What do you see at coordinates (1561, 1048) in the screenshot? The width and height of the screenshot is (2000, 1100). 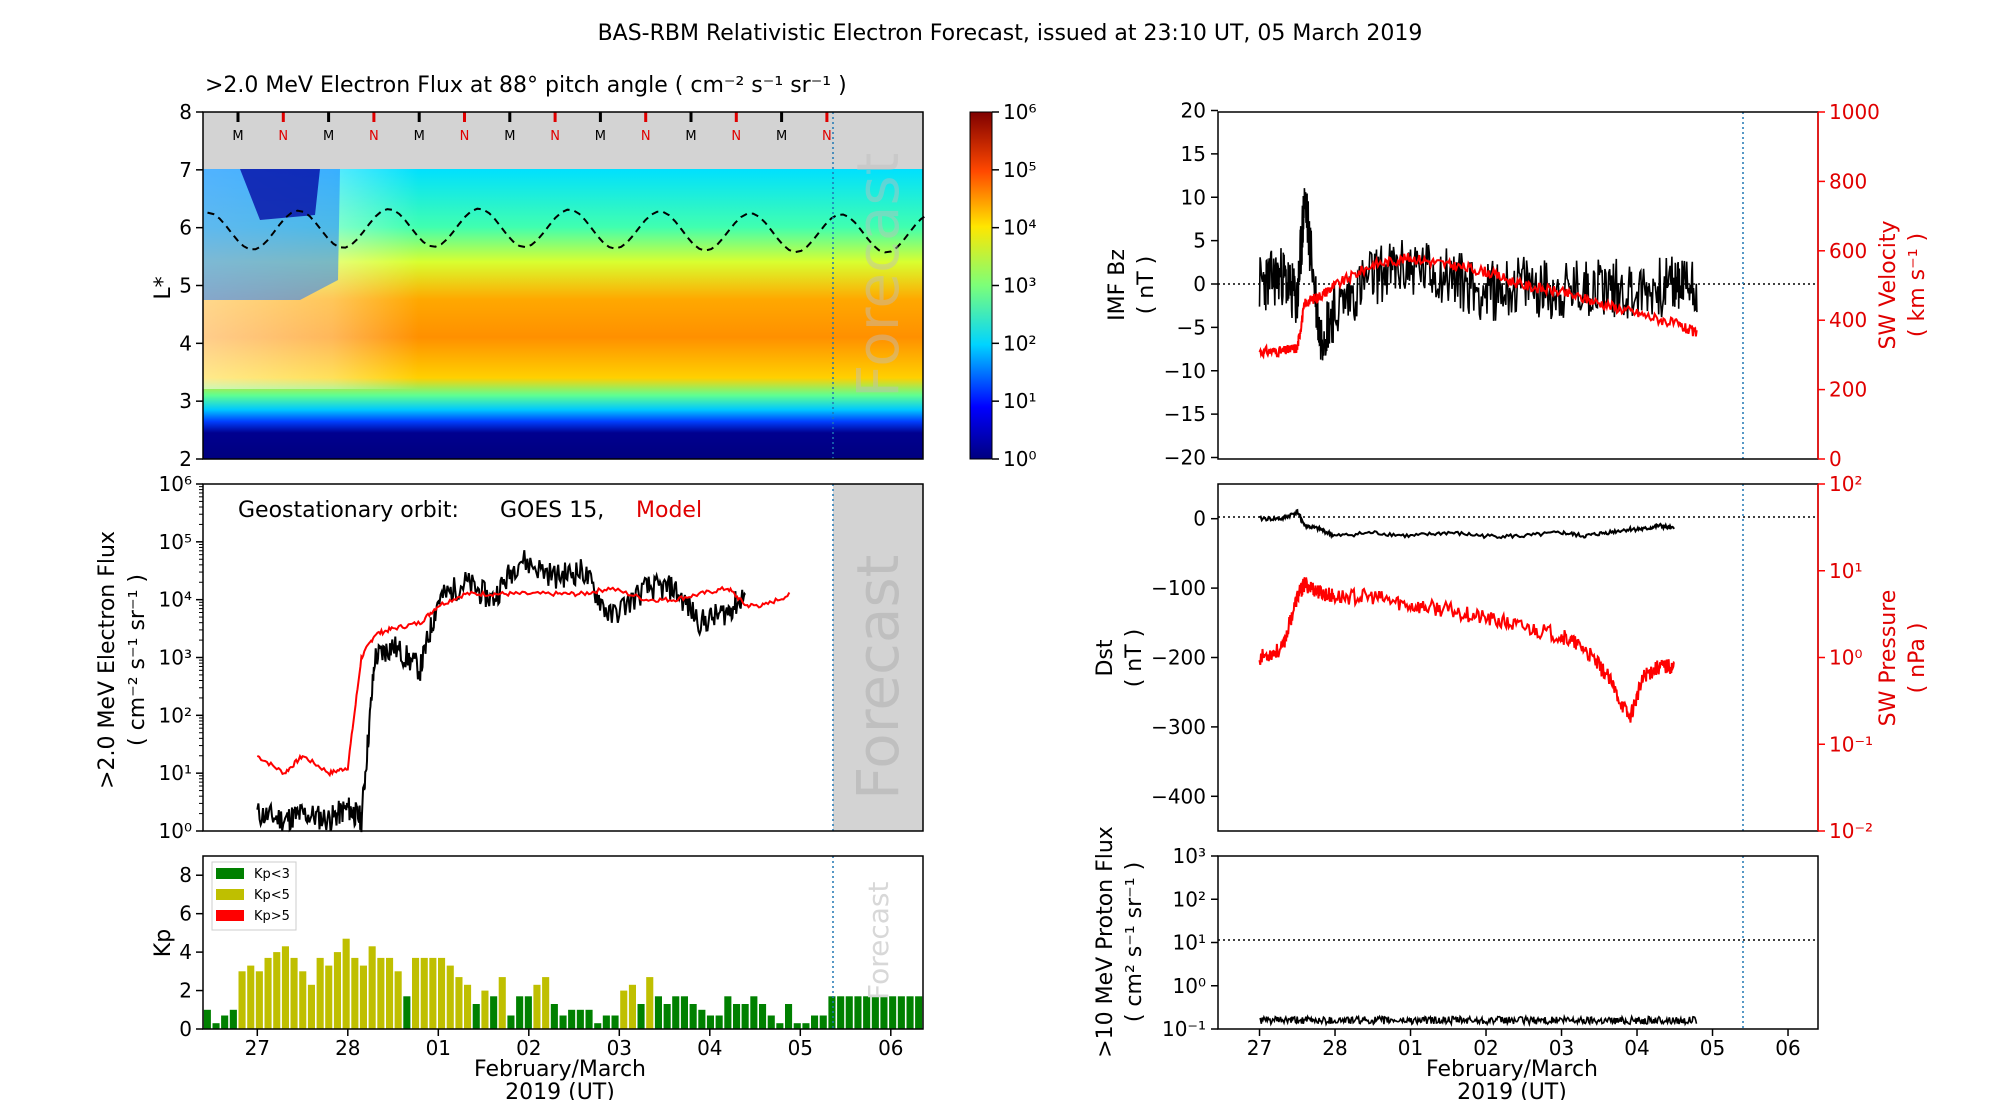 I see `prot-xtick-label: 03` at bounding box center [1561, 1048].